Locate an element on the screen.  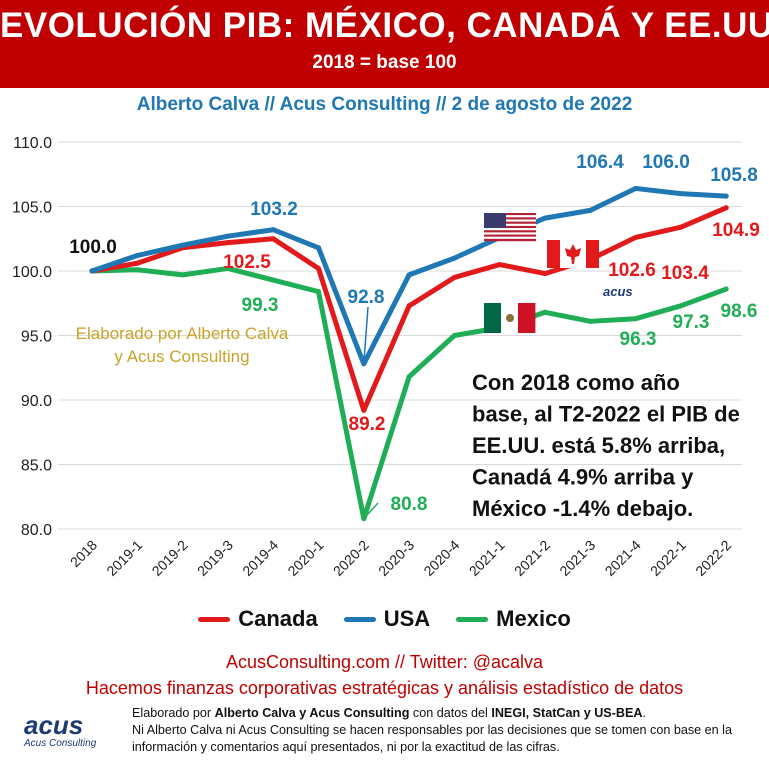
summary-text: Con 2018 como año is located at coordinates (576, 382).